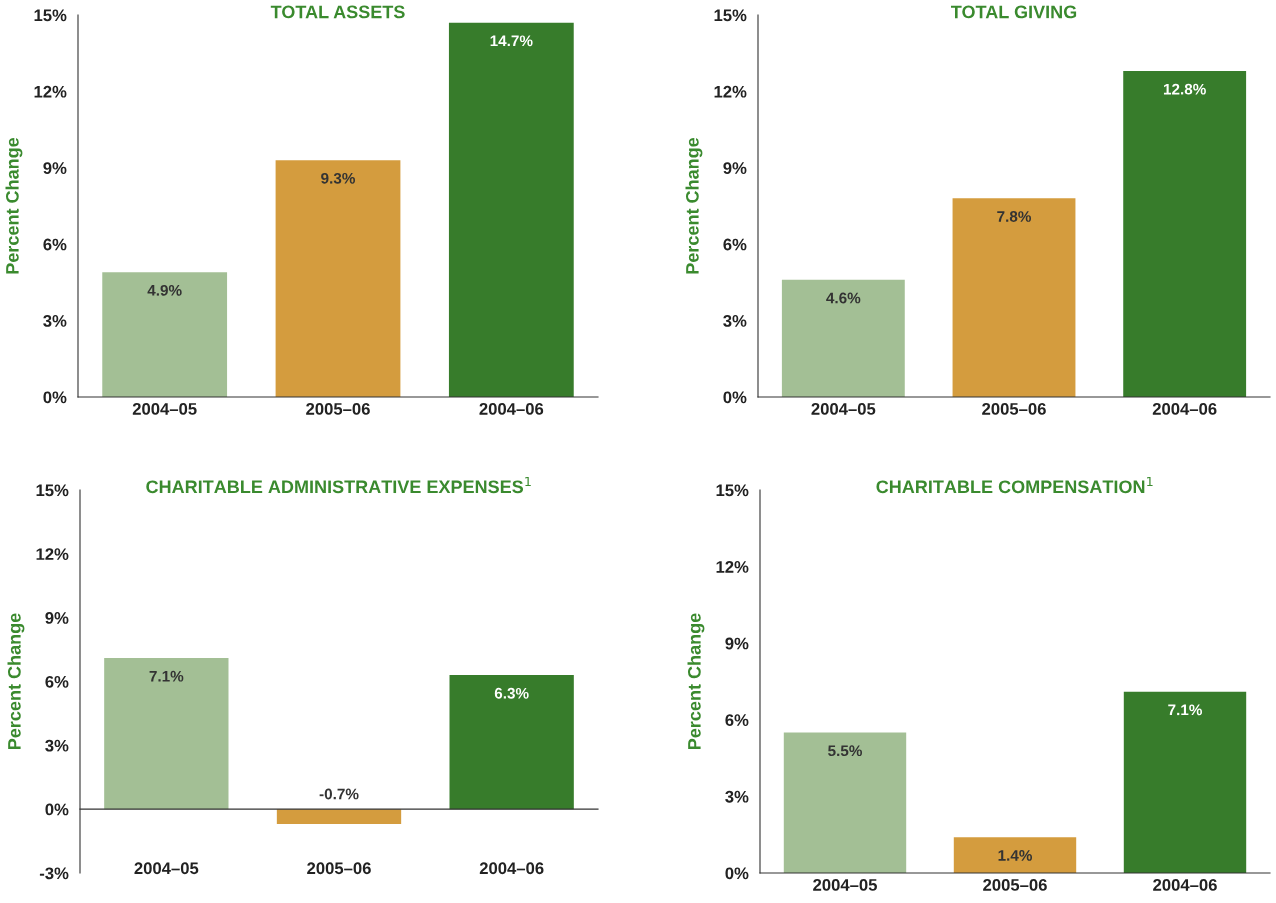  Describe the element at coordinates (511, 41) in the screenshot. I see `data-label: 14.7%` at that location.